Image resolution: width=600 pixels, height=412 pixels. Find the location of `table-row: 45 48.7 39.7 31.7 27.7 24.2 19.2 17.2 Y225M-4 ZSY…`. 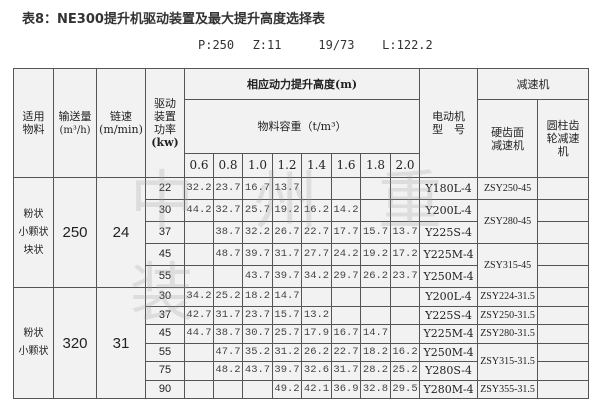

table-row: 45 48.7 39.7 31.7 27.7 24.2 19.2 17.2 Y225M-4 ZSY… is located at coordinates (302, 265).